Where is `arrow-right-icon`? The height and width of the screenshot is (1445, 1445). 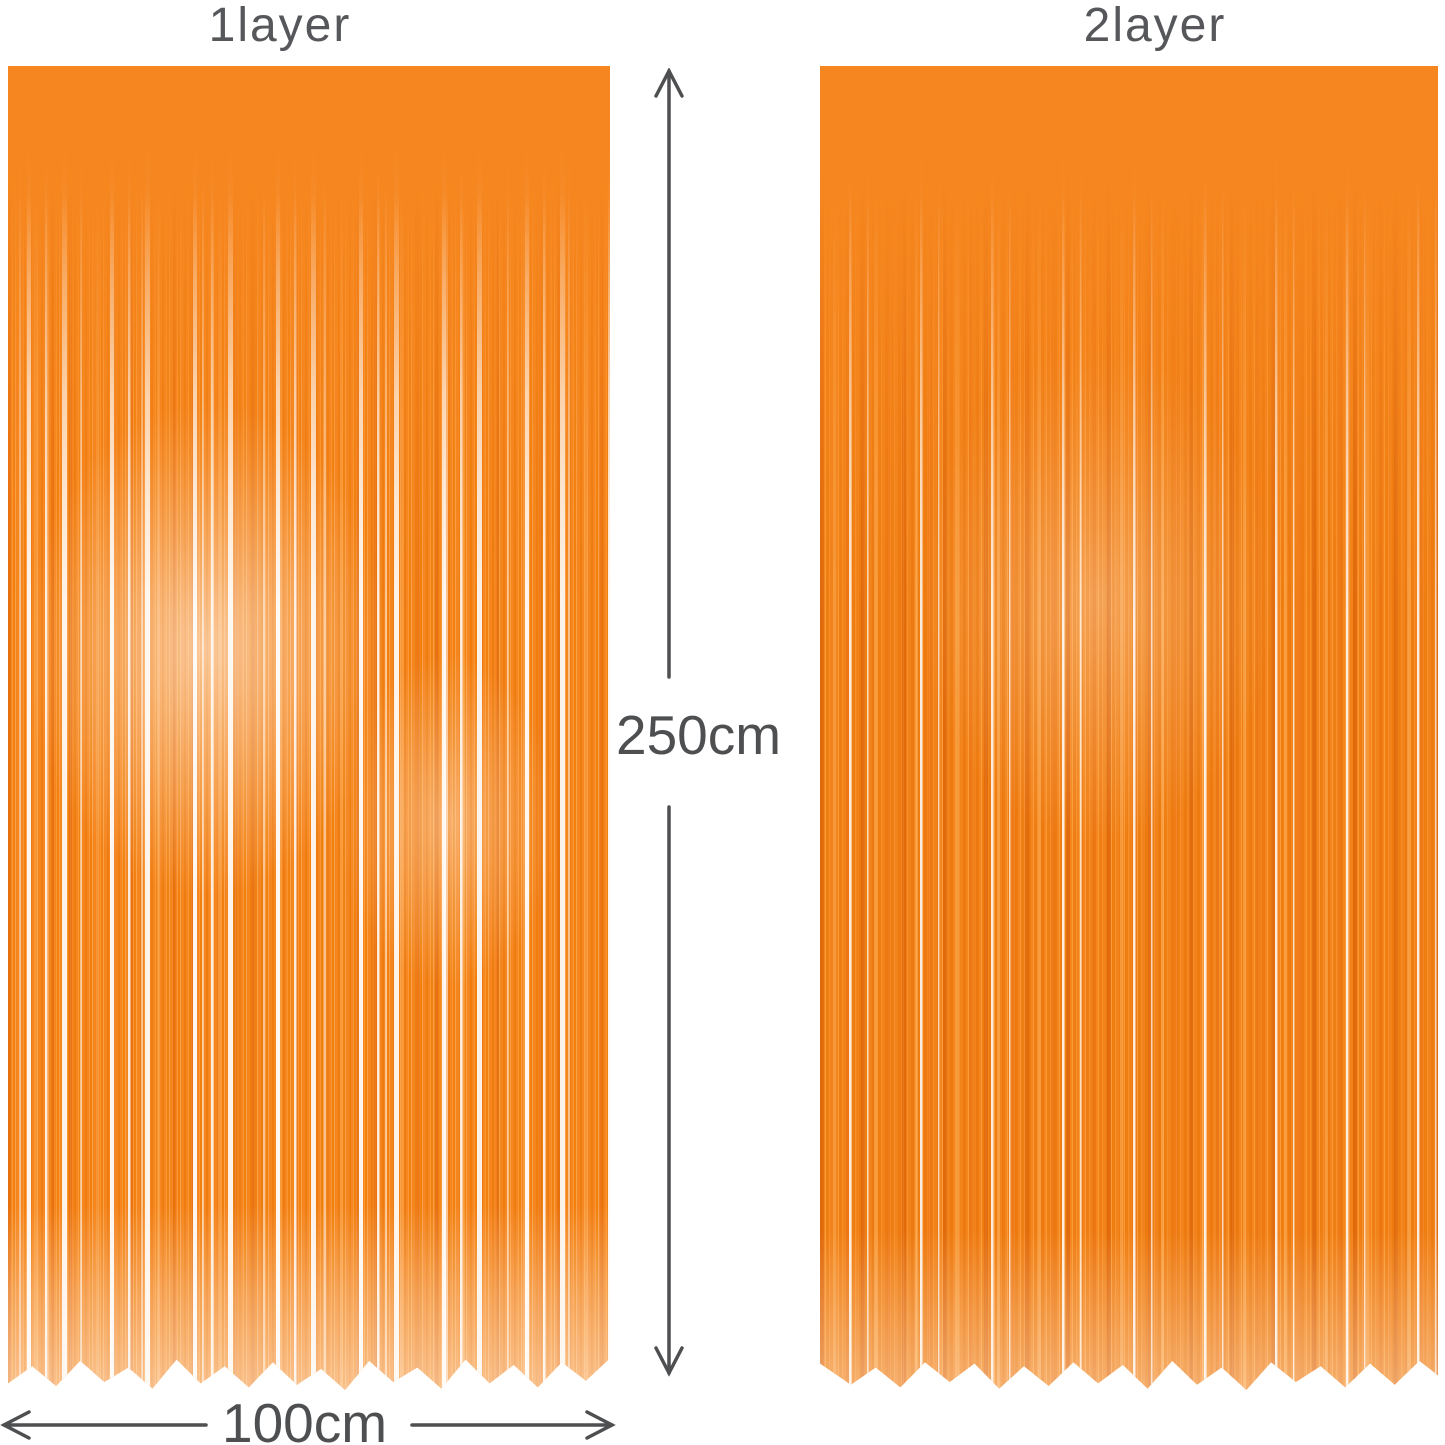 arrow-right-icon is located at coordinates (600, 1425).